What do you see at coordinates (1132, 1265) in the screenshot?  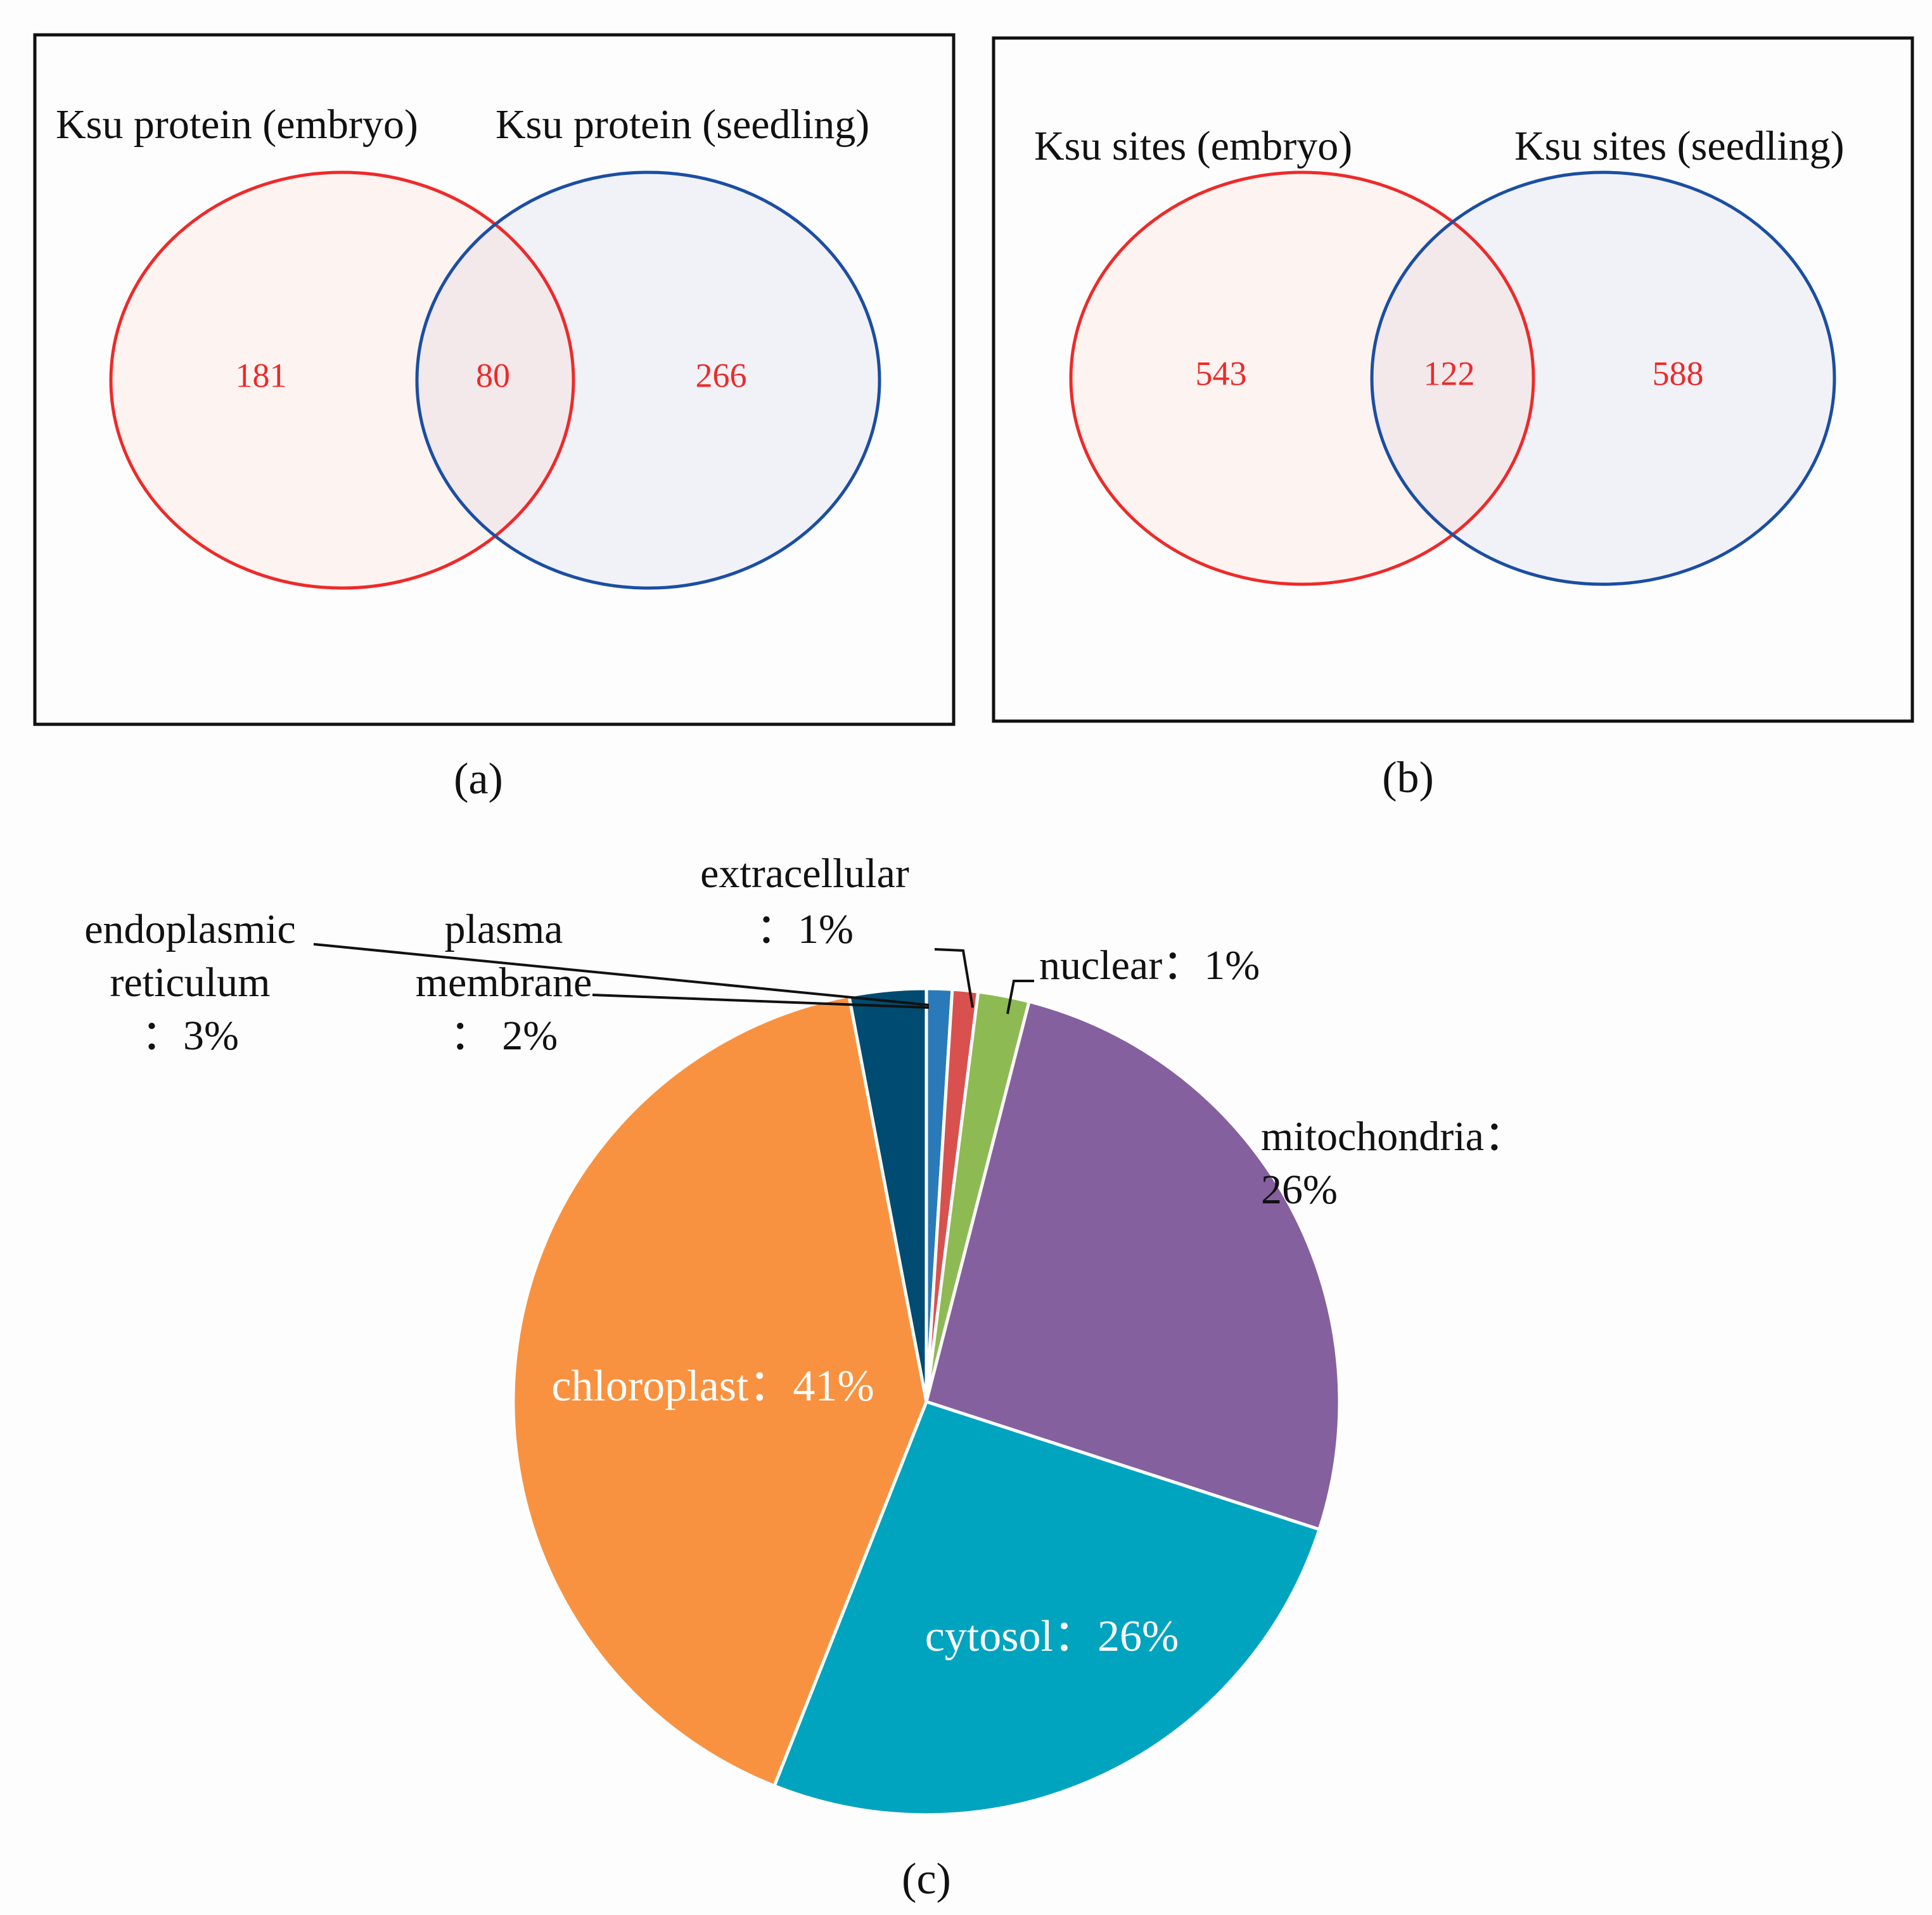 I see `pie-slice-mitochondria` at bounding box center [1132, 1265].